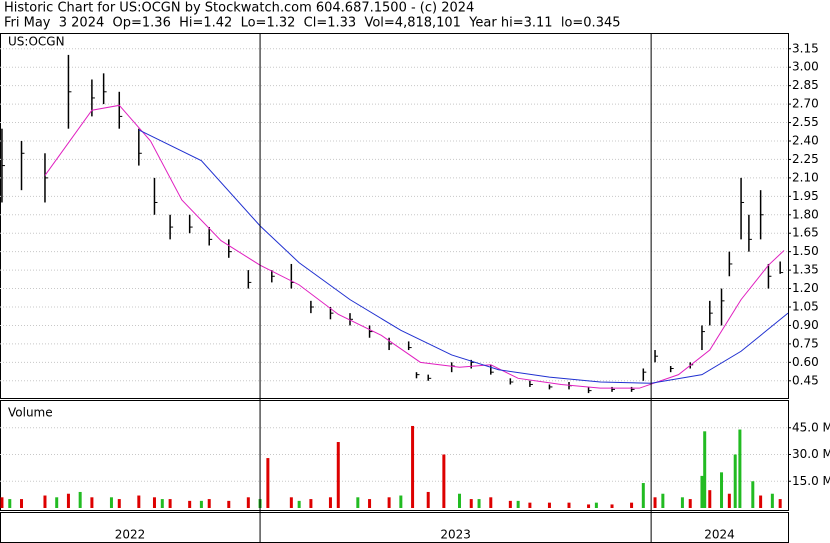 This screenshot has height=543, width=830. What do you see at coordinates (805, 122) in the screenshot?
I see `y-tick-label: 2.55` at bounding box center [805, 122].